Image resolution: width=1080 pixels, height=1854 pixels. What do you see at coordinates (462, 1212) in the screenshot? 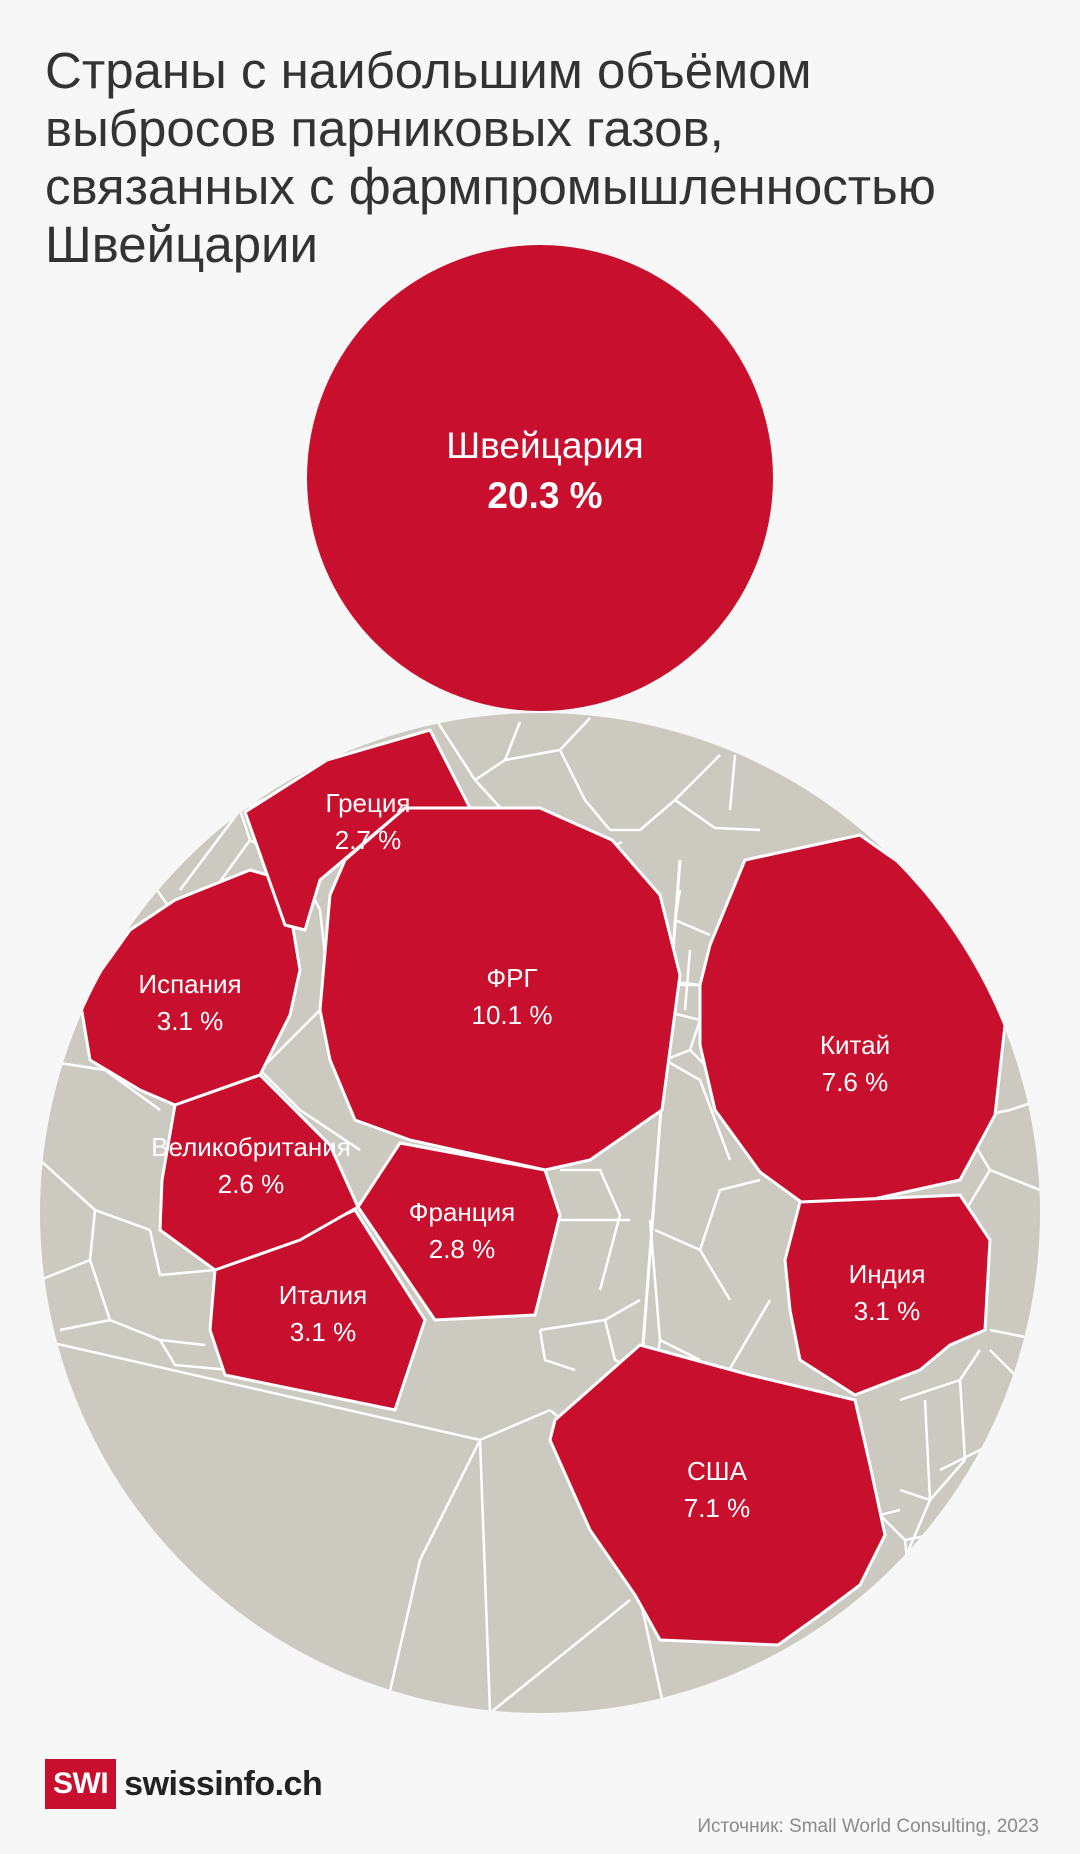
I see `label-france: Франция` at bounding box center [462, 1212].